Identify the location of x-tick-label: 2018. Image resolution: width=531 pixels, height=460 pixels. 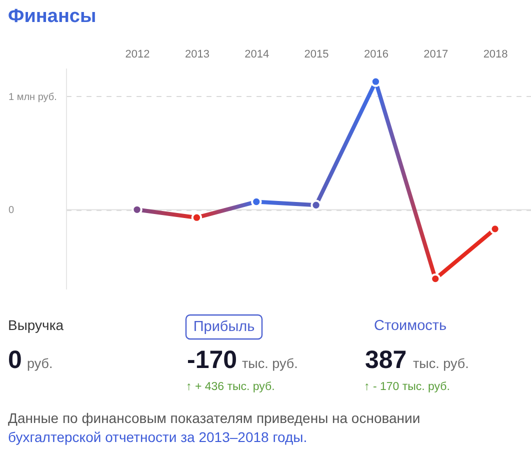
(495, 54).